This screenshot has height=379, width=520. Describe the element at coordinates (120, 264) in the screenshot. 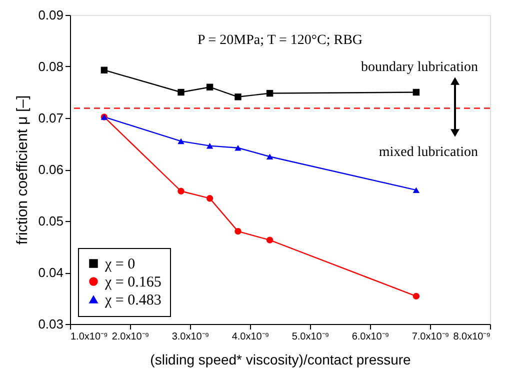

I see `legend-label: χ = 0` at that location.